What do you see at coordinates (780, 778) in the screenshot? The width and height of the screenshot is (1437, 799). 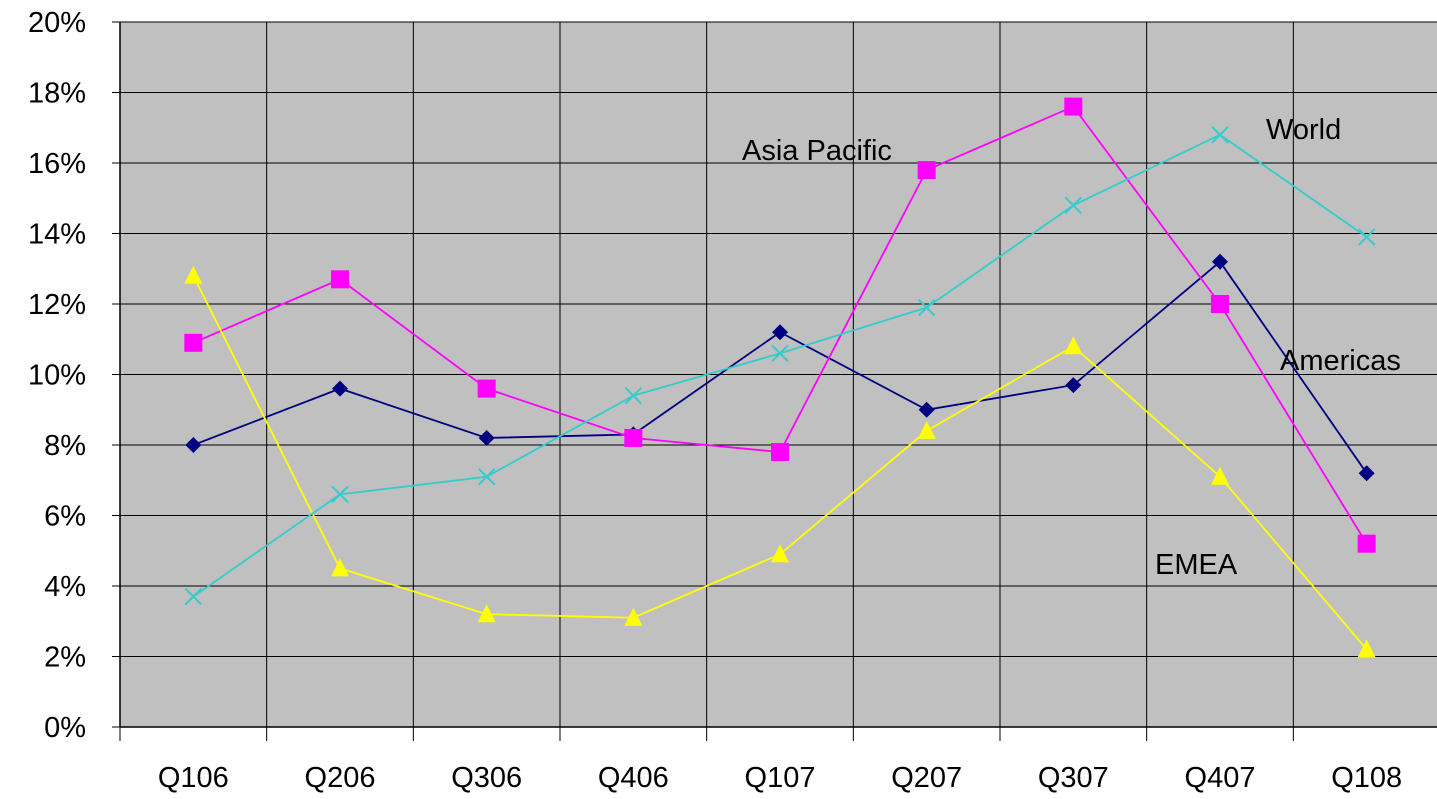 I see `x-tick-label: Q107` at bounding box center [780, 778].